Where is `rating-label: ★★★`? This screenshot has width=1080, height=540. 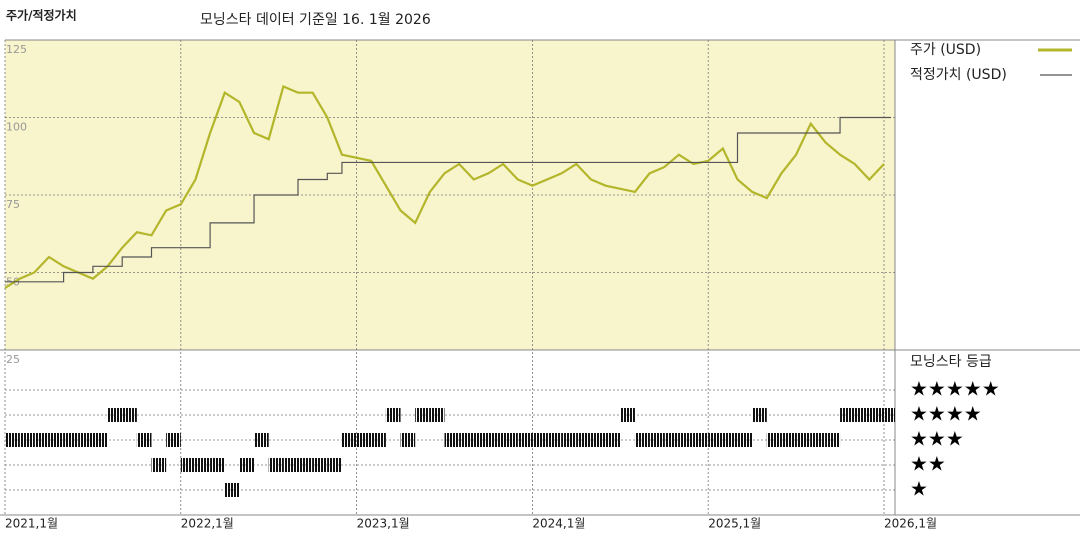
rating-label: ★★★ is located at coordinates (937, 439).